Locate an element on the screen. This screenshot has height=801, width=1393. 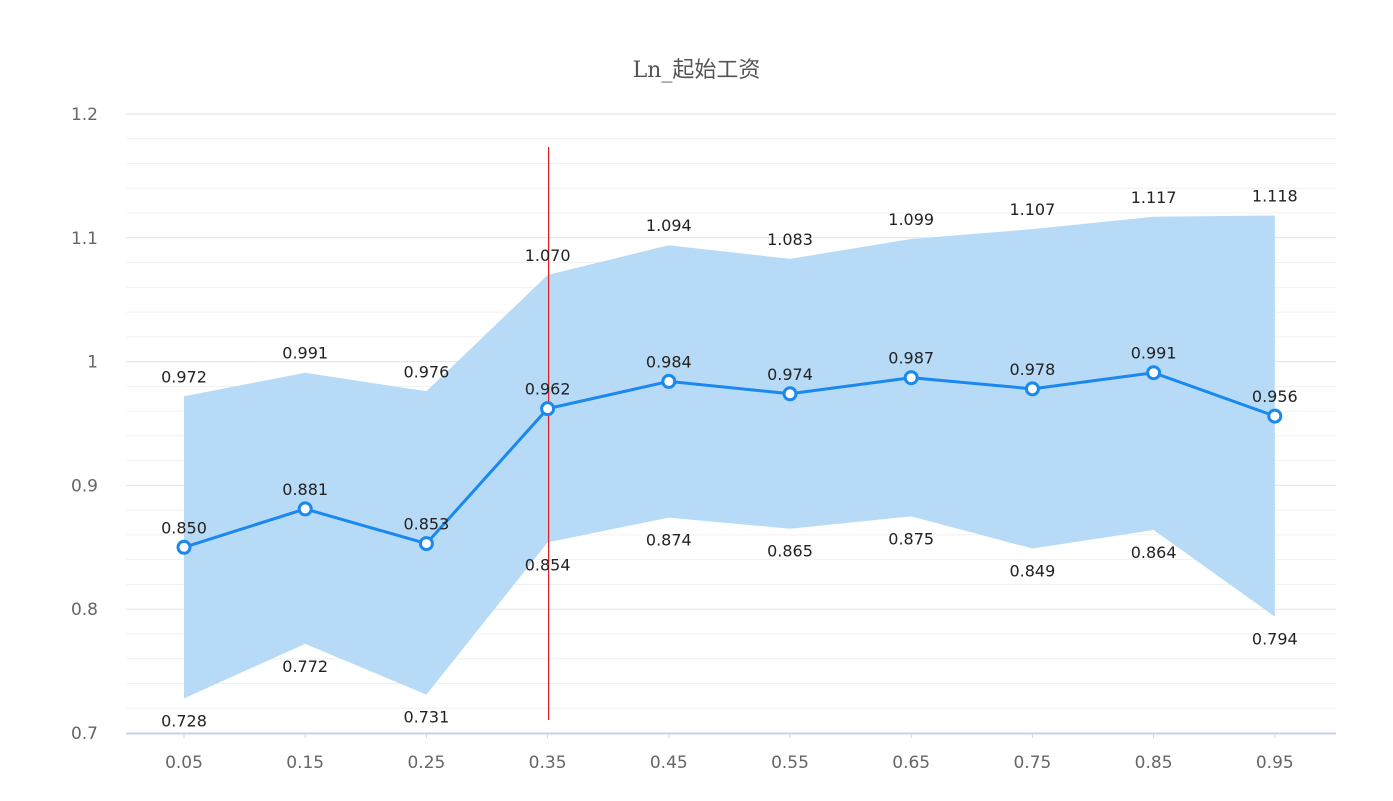
lower-label: 0.865 is located at coordinates (790, 551).